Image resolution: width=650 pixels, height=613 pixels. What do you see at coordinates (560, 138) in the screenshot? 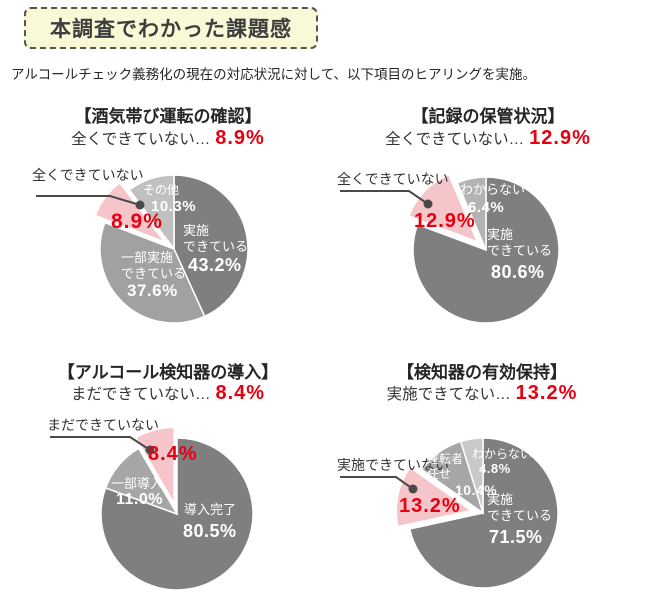
I see `chart-1-headline-value: 12.9%` at bounding box center [560, 138].